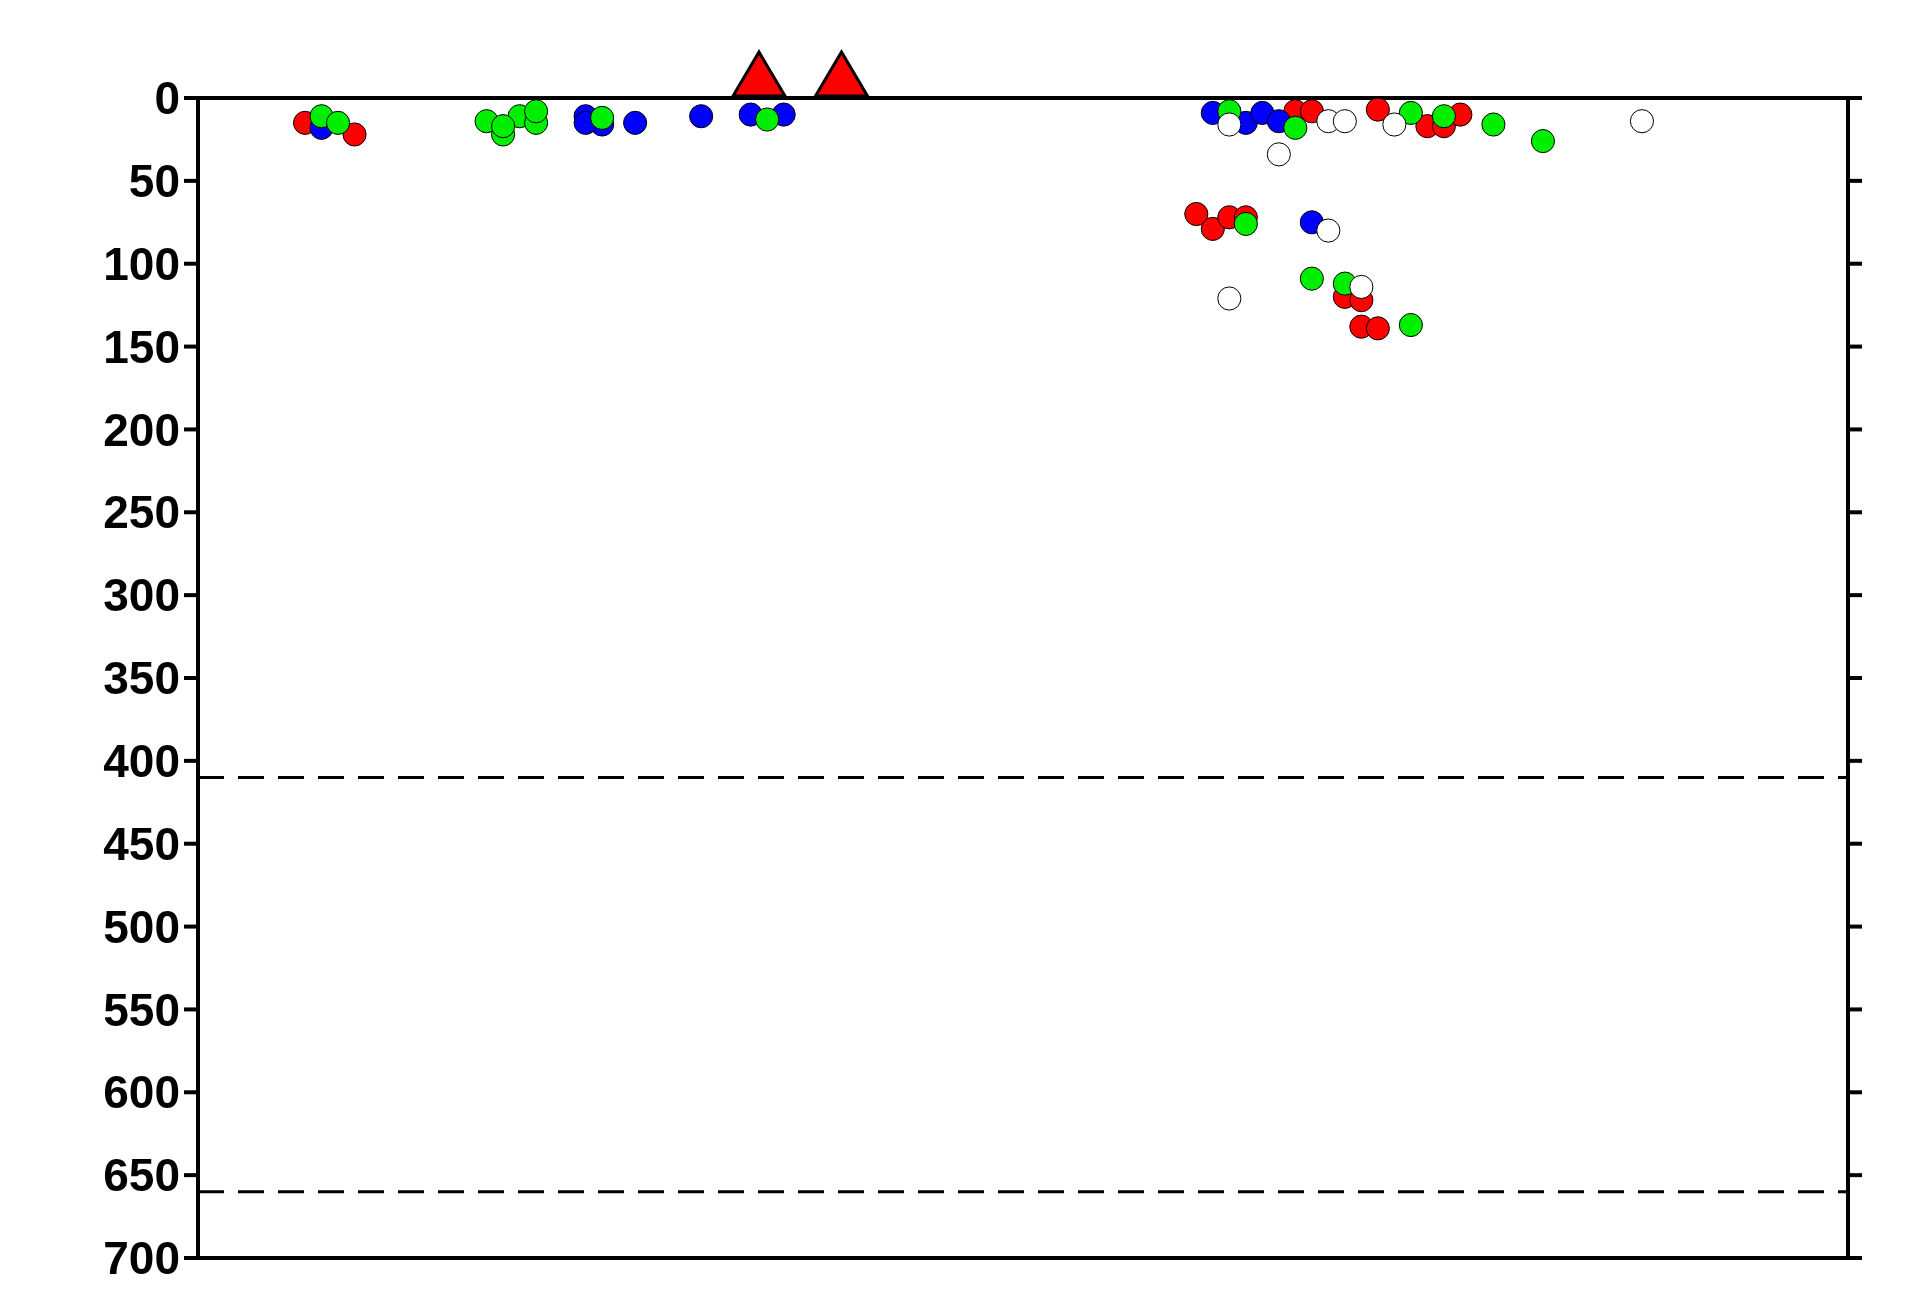 The height and width of the screenshot is (1310, 1922). I want to click on y-tick-label: 600, so click(141, 1092).